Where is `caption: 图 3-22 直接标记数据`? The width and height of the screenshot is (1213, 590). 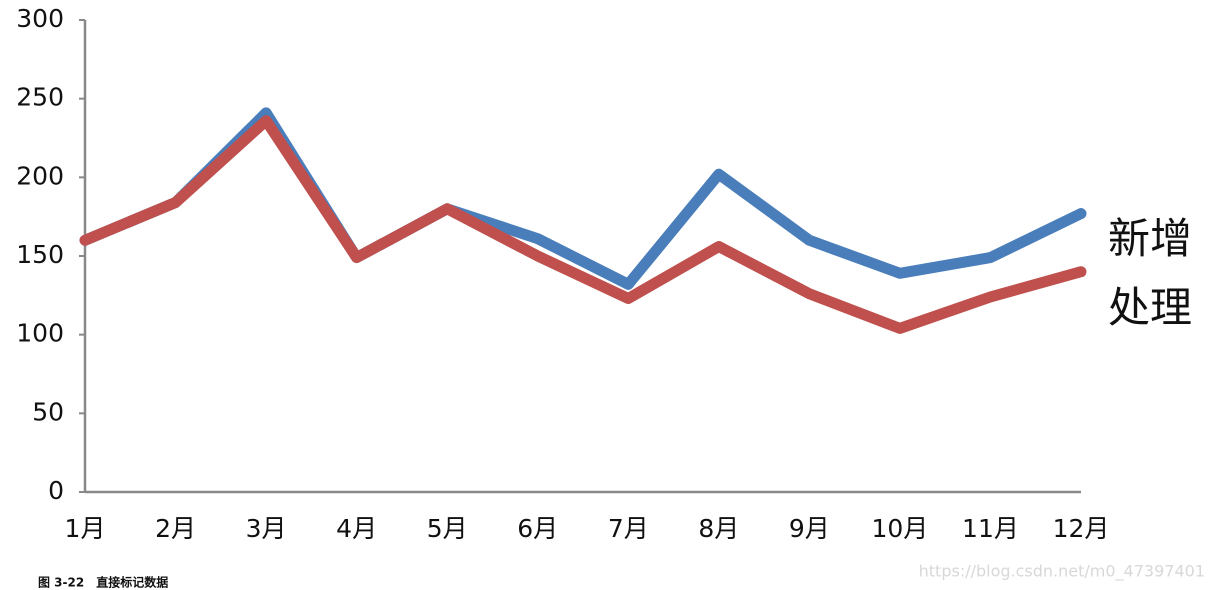
caption: 图 3-22 直接标记数据 is located at coordinates (103, 582).